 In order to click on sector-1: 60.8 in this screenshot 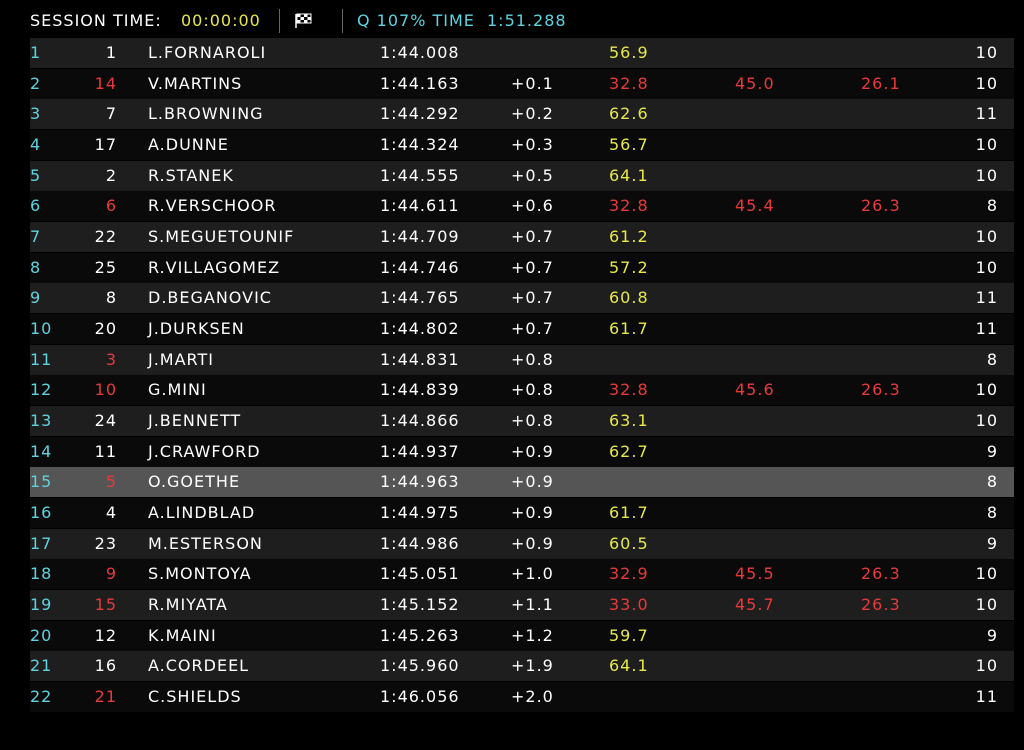, I will do `click(629, 298)`.